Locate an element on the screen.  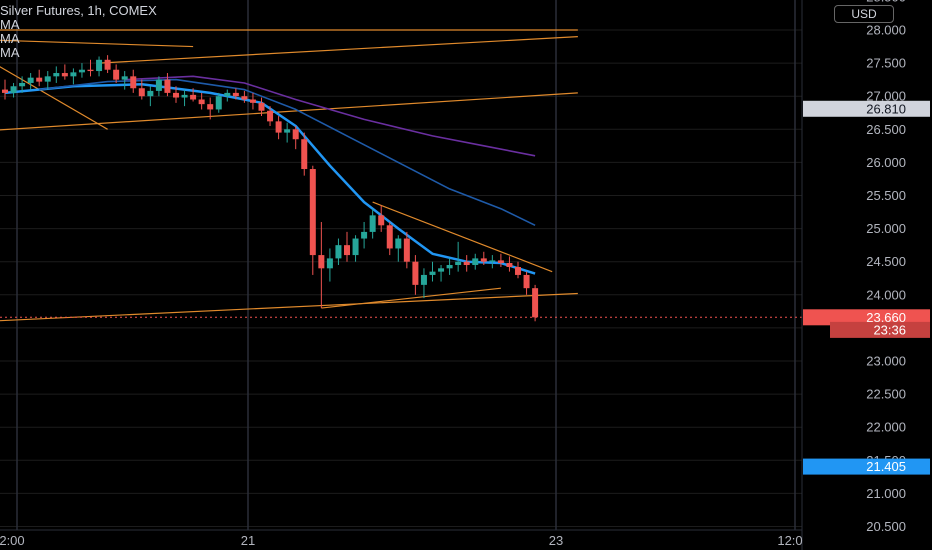
y-tick-label: 25.500 is located at coordinates (886, 195).